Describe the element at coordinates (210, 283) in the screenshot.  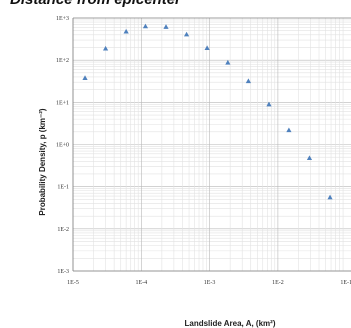
I see `x-tick-label: 1E-3` at that location.